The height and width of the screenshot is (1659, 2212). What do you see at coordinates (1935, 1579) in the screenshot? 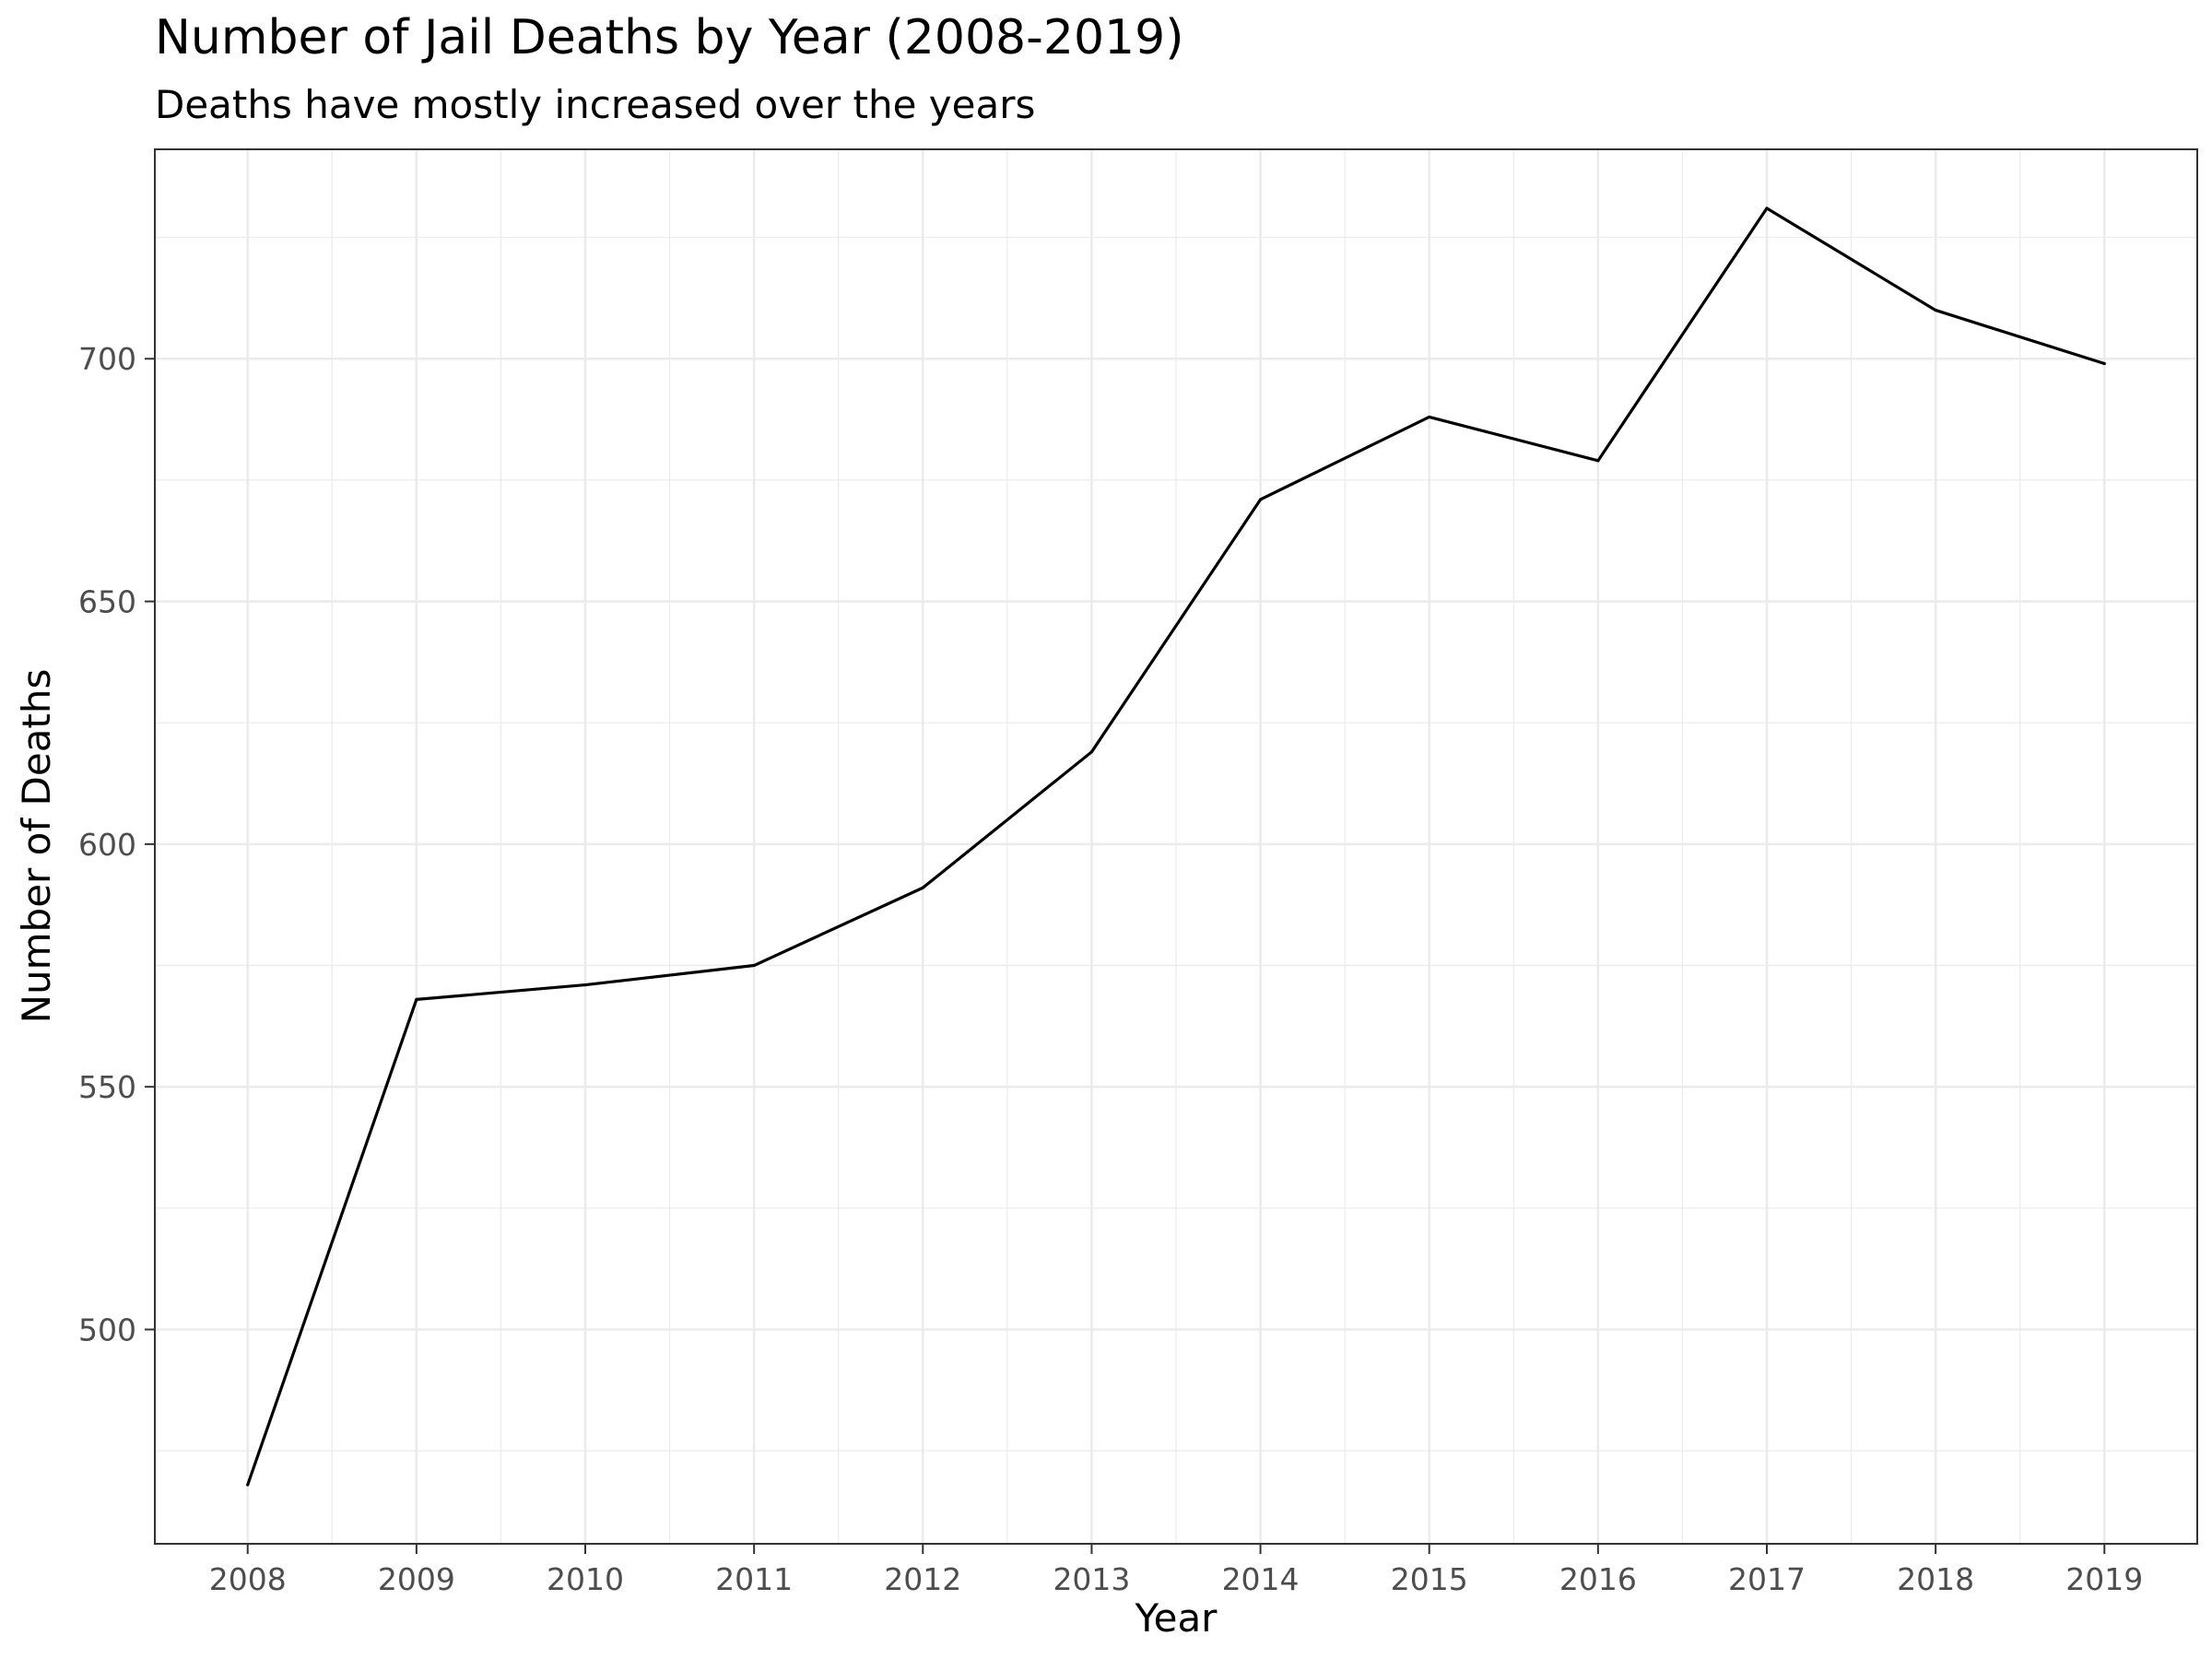
I see `x-tick-label: 2018` at bounding box center [1935, 1579].